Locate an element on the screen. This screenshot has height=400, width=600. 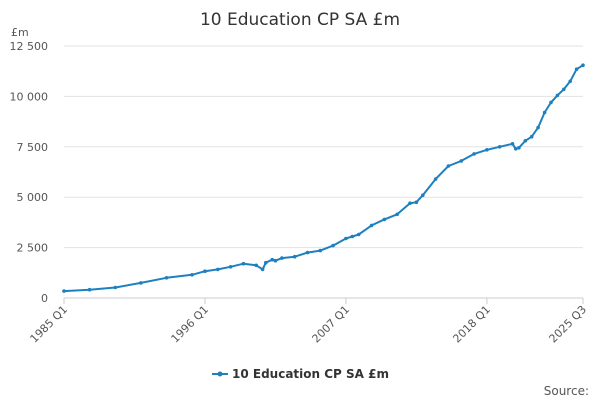
chart-title: 10 Education CP SA £m is located at coordinates (300, 20).